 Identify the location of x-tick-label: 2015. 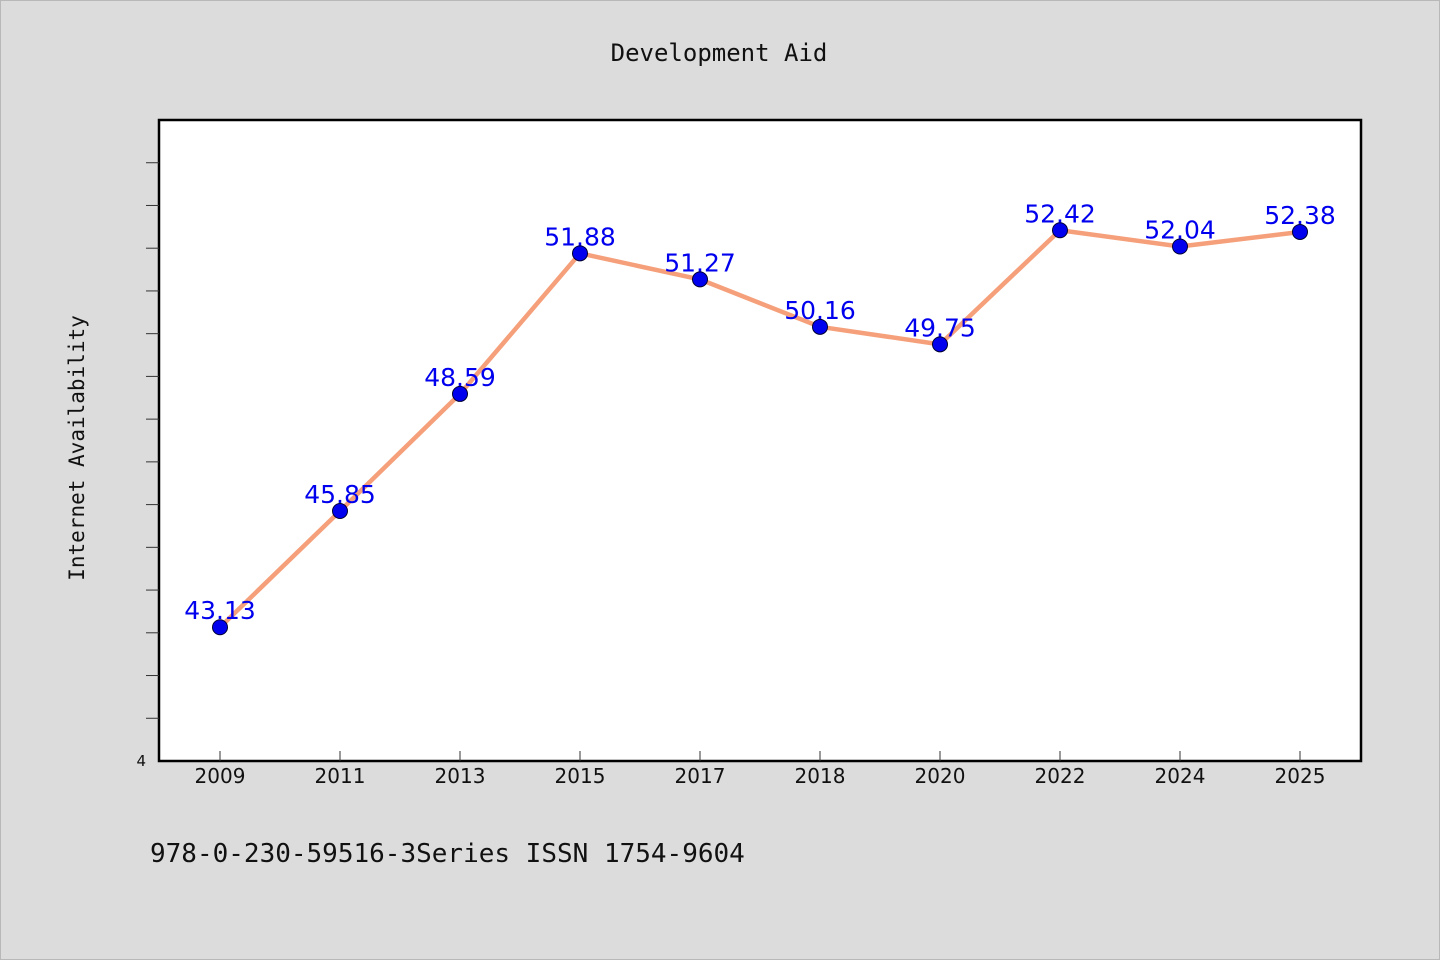
(580, 776).